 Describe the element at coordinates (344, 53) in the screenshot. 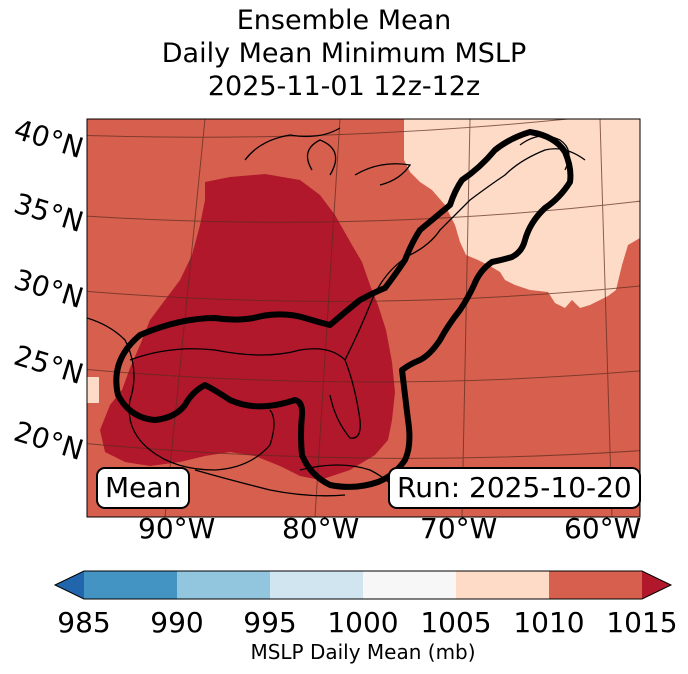

I see `title-line-2: Daily Mean Minimum MSLP` at that location.